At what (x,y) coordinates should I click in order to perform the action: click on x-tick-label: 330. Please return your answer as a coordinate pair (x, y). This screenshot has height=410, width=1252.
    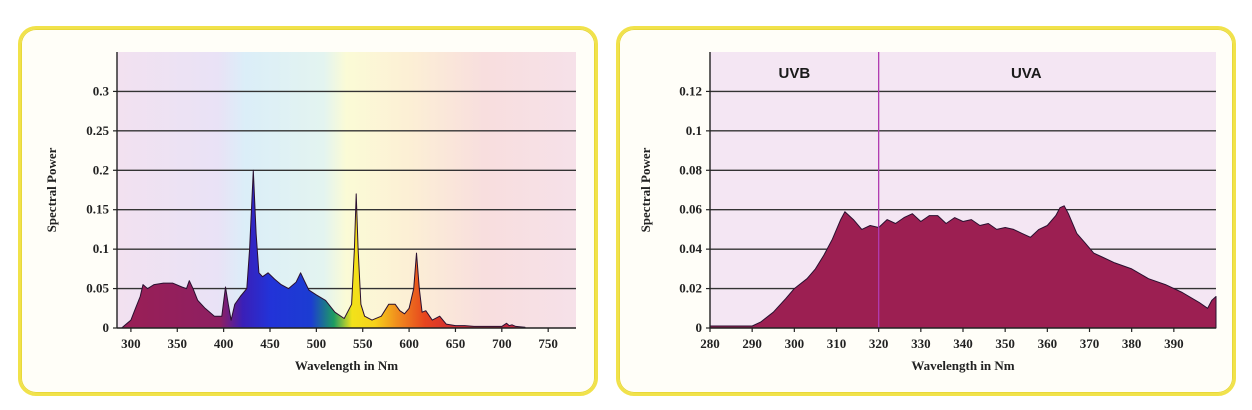
    Looking at the image, I should click on (921, 343).